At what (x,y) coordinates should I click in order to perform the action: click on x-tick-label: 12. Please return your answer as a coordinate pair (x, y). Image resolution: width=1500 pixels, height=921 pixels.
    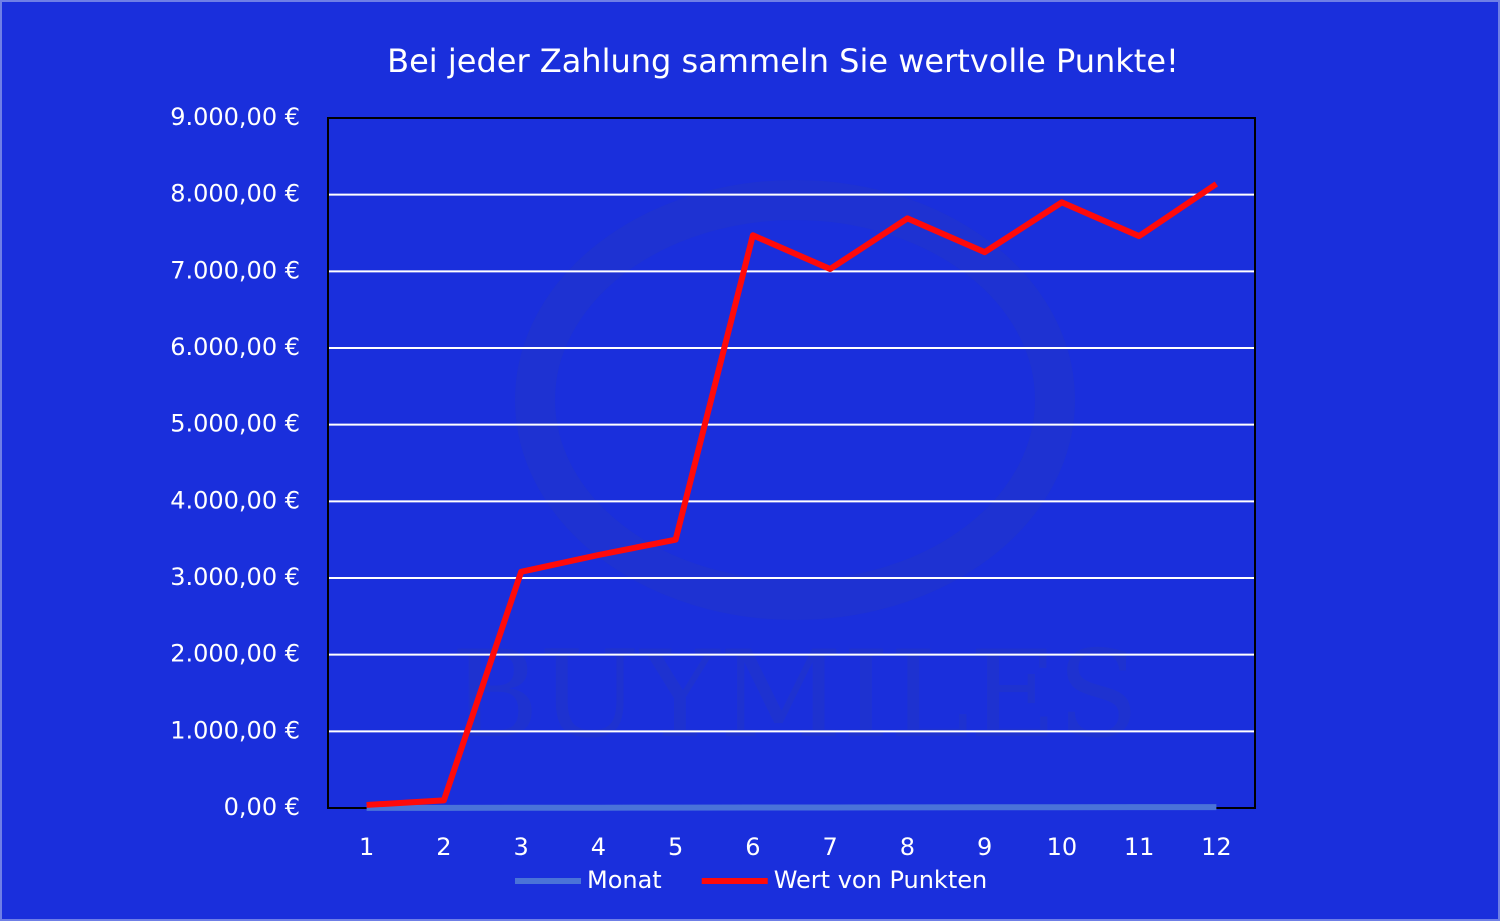
    Looking at the image, I should click on (1216, 847).